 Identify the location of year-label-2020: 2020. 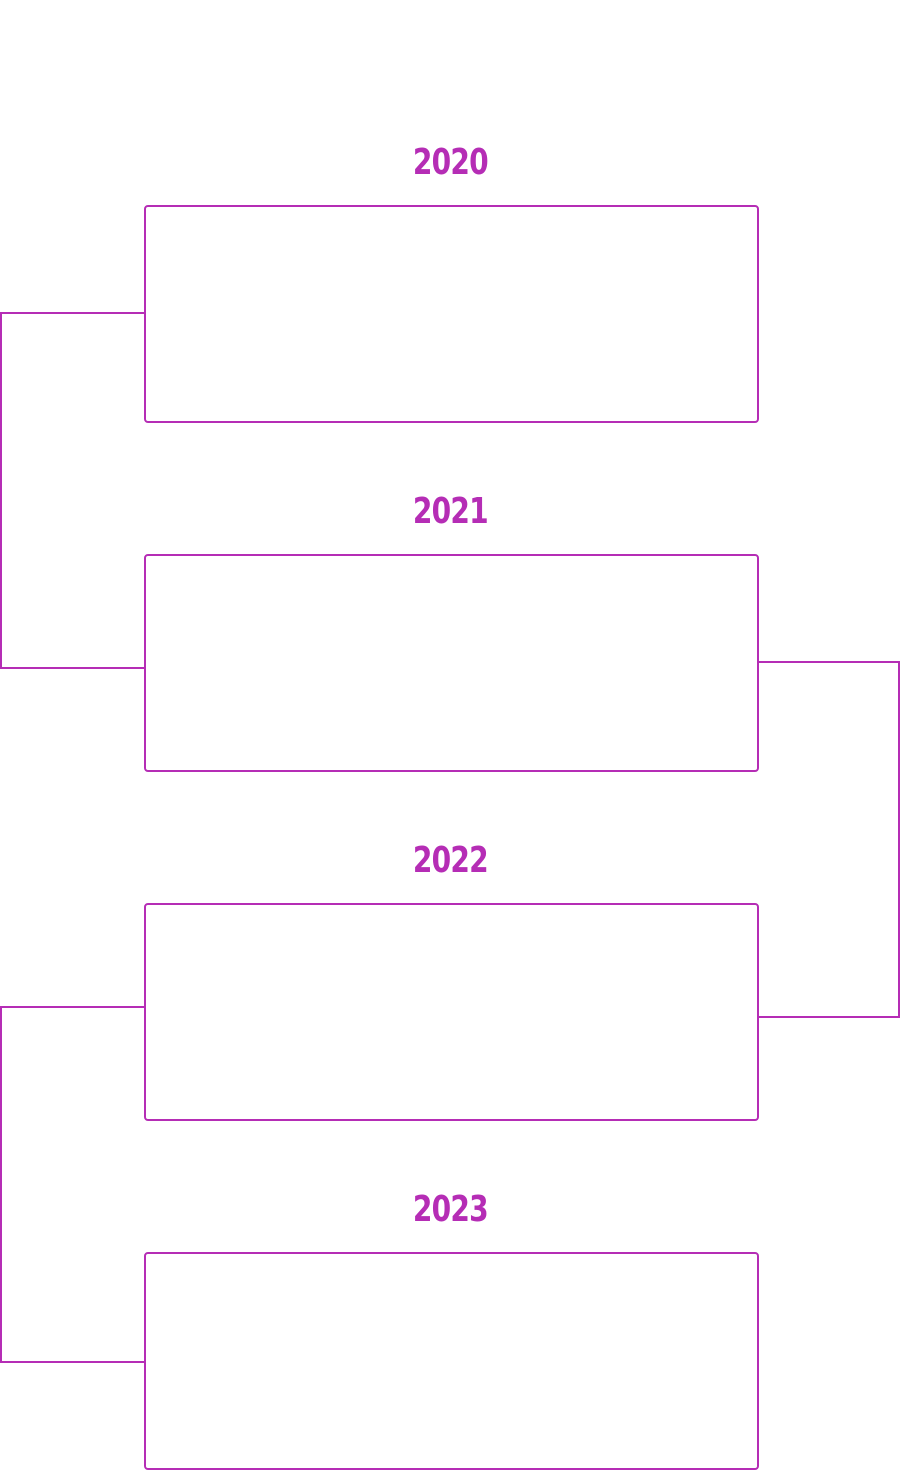
(450, 162).